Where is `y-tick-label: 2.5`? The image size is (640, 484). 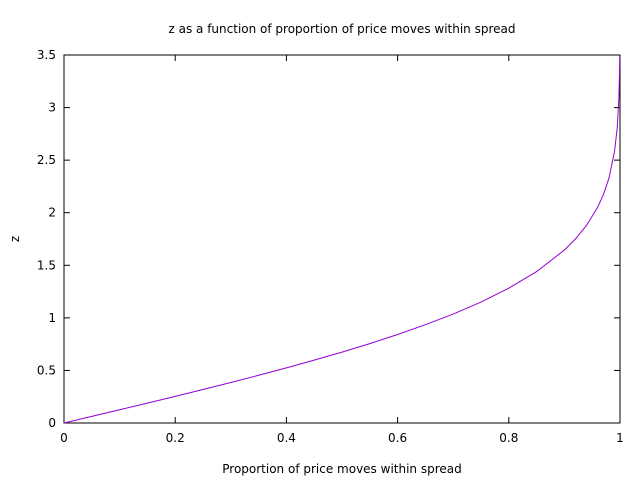 y-tick-label: 2.5 is located at coordinates (46, 160).